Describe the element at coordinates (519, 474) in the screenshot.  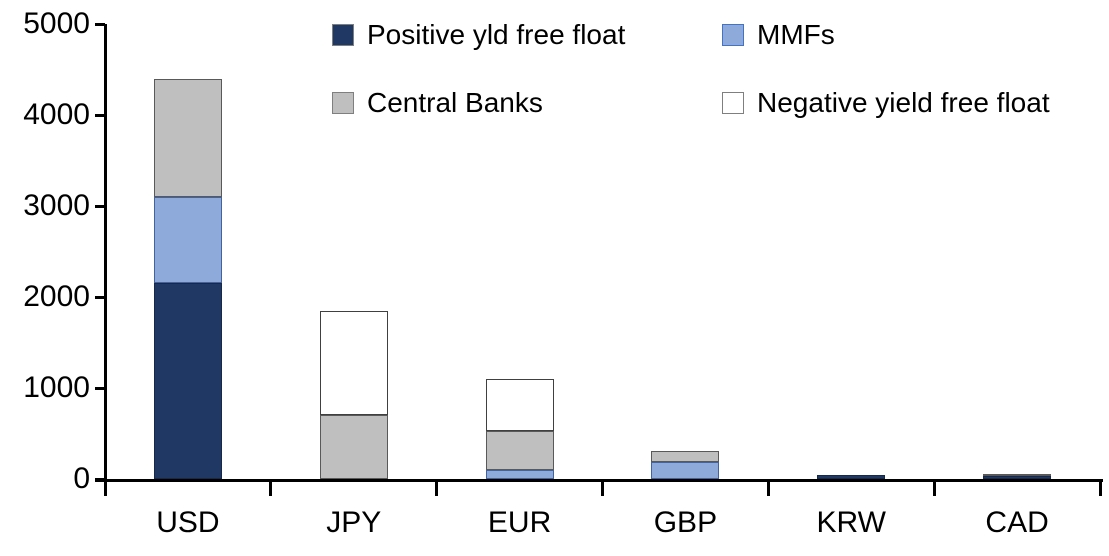
I see `bar-eur-segment-mmfs` at that location.